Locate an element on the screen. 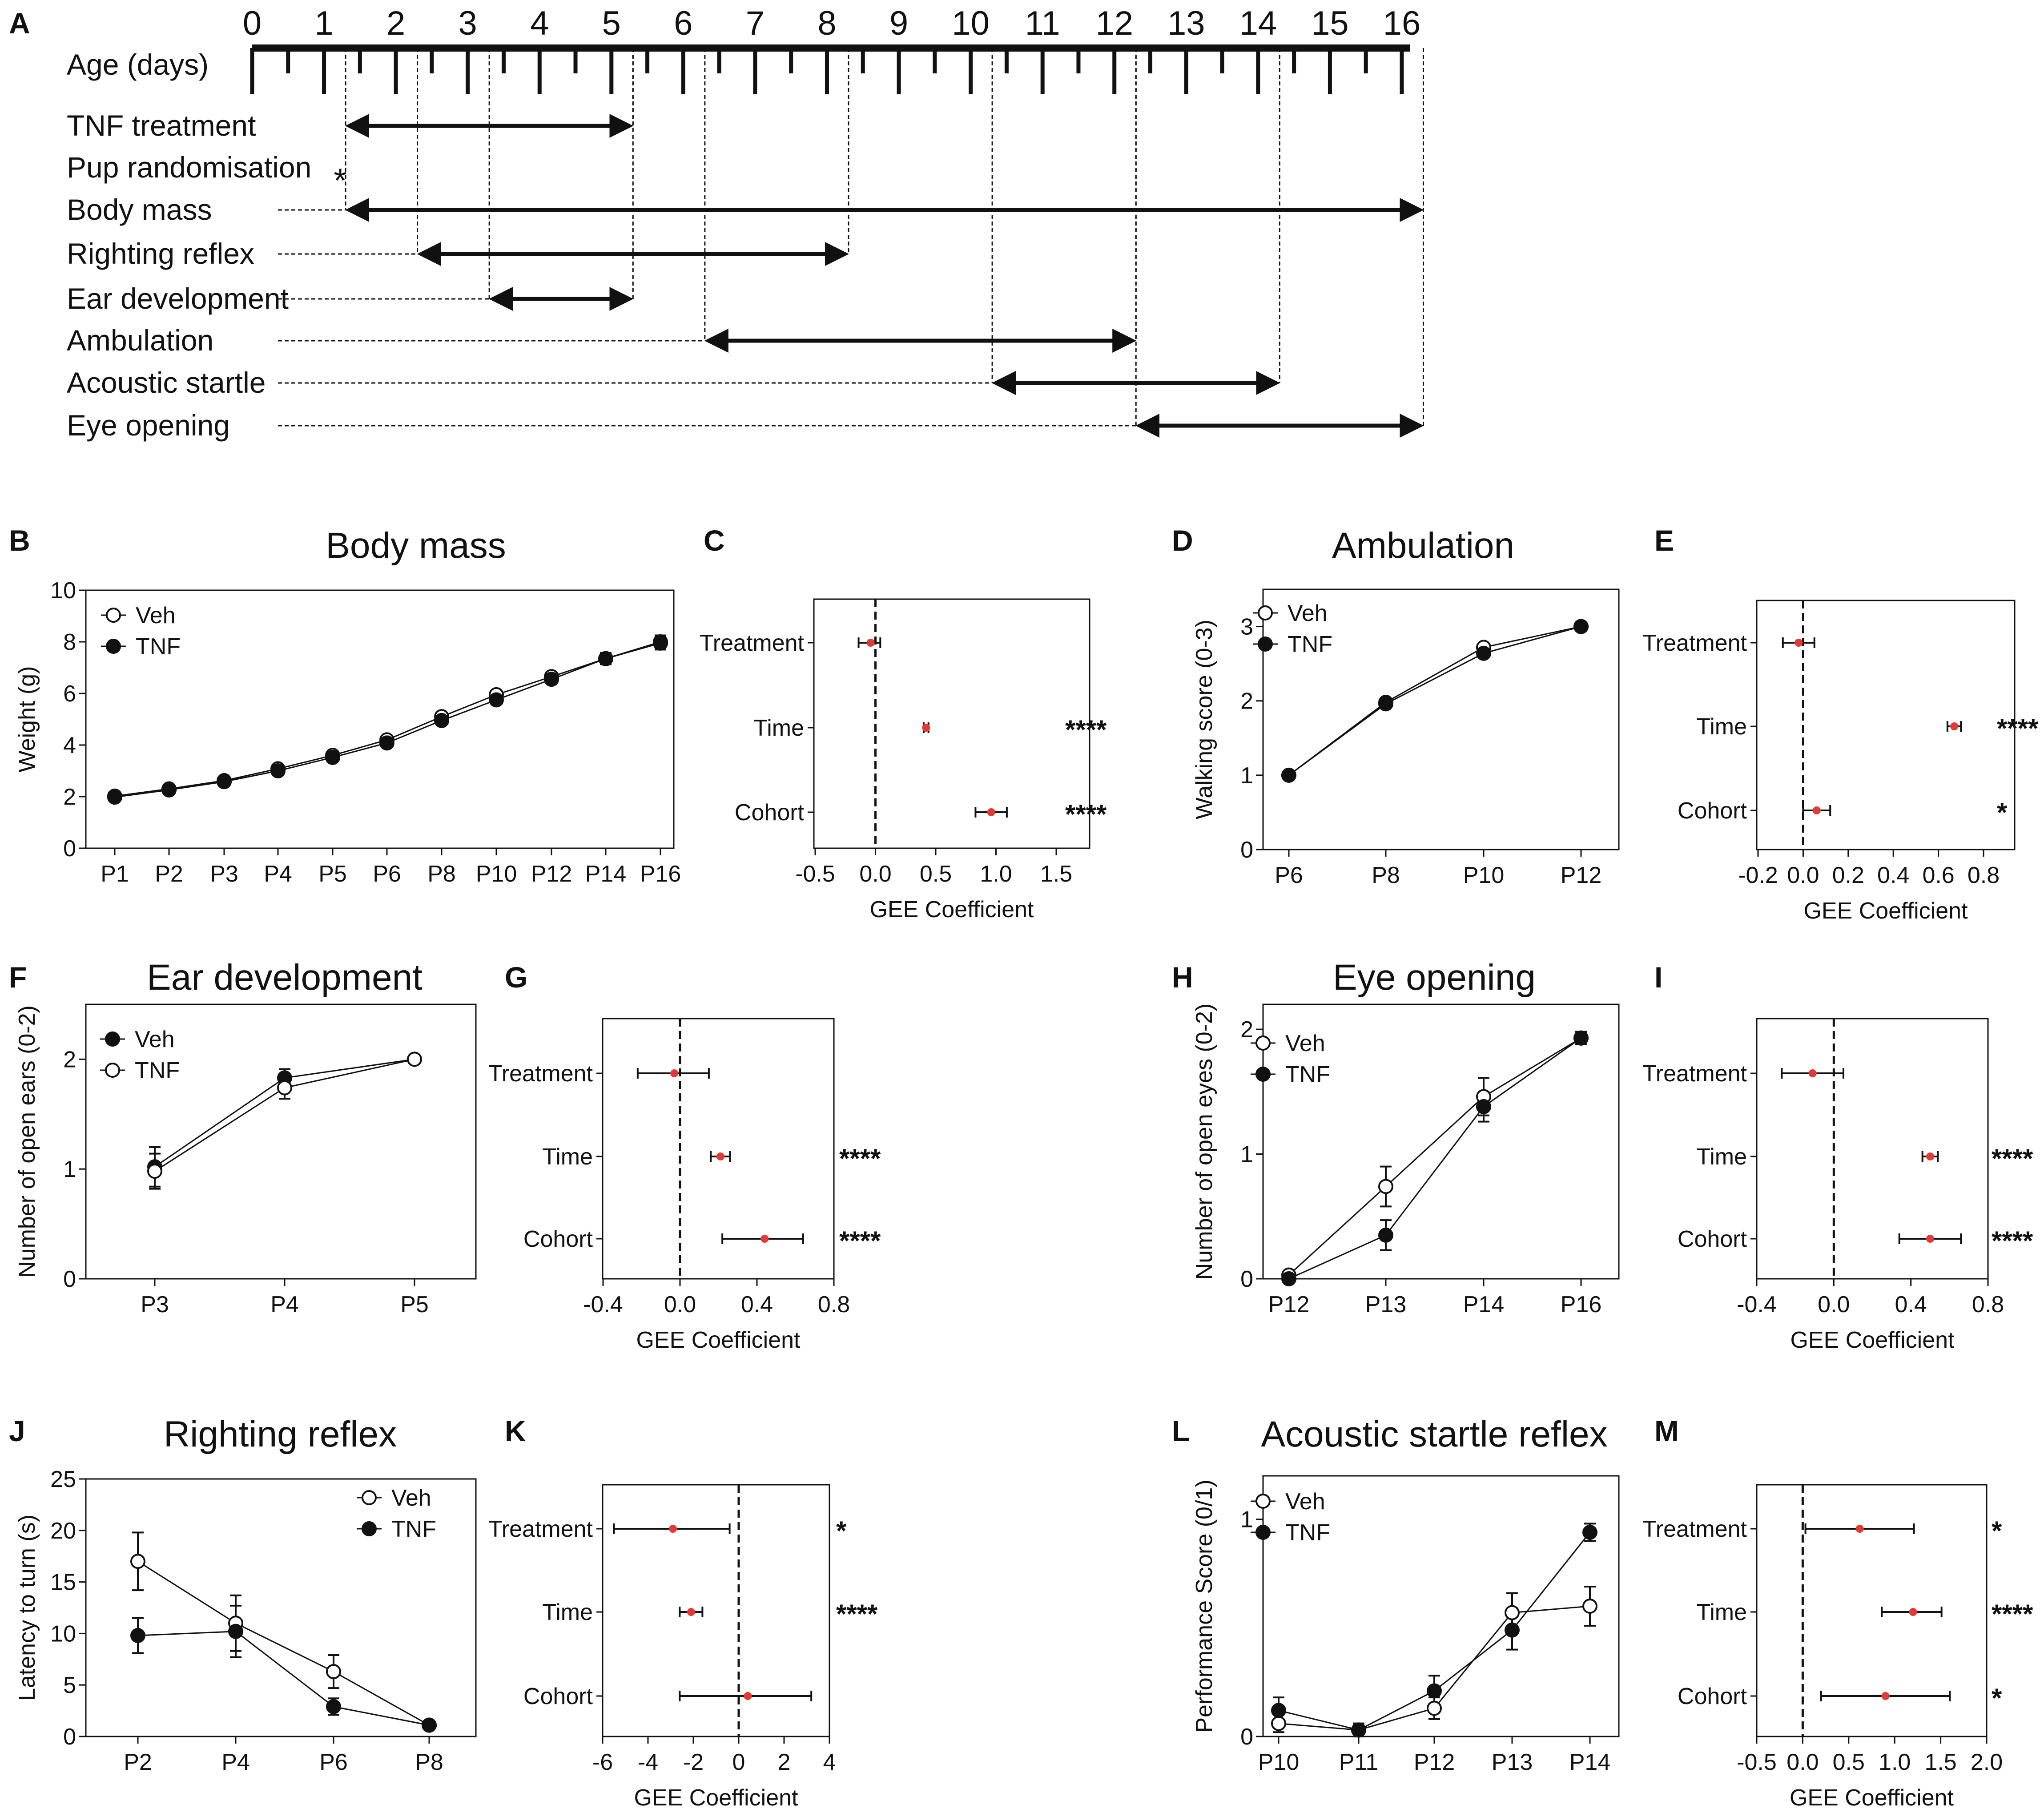  panel-label-H: H is located at coordinates (1183, 977).